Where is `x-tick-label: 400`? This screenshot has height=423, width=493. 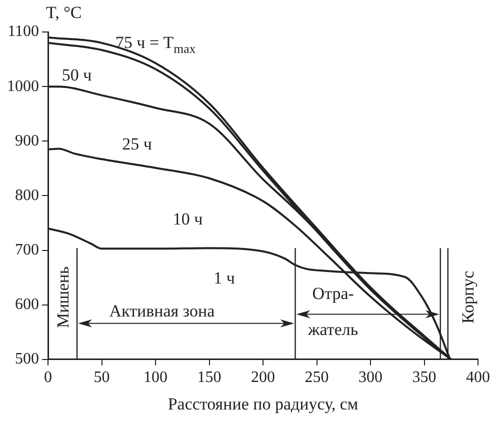 x-tick-label: 400 is located at coordinates (478, 377).